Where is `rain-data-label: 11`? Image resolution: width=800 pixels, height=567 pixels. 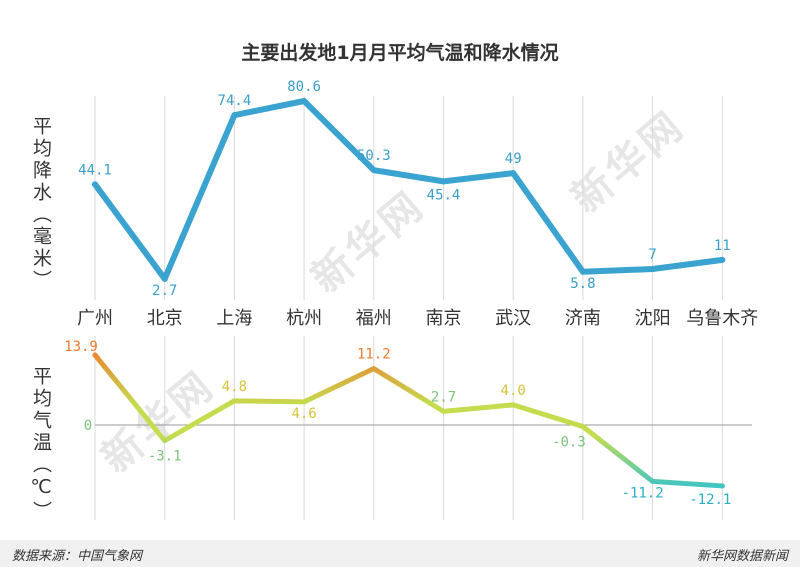 rain-data-label: 11 is located at coordinates (722, 246).